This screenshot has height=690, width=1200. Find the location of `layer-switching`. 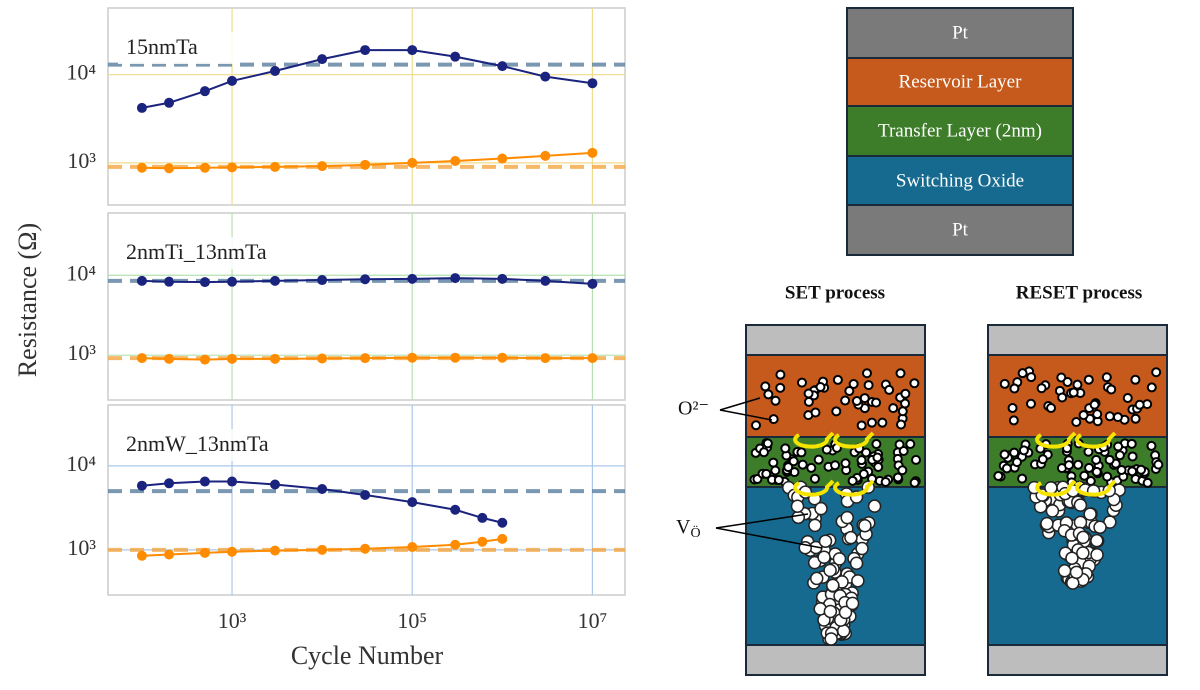

layer-switching is located at coordinates (960, 180).